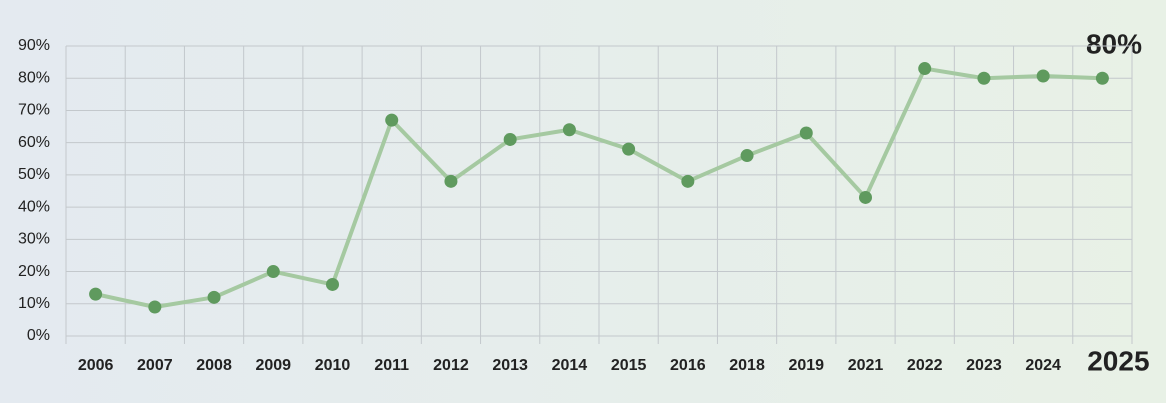 The image size is (1166, 403). Describe the element at coordinates (34, 174) in the screenshot. I see `y-tick-label: 50%` at that location.